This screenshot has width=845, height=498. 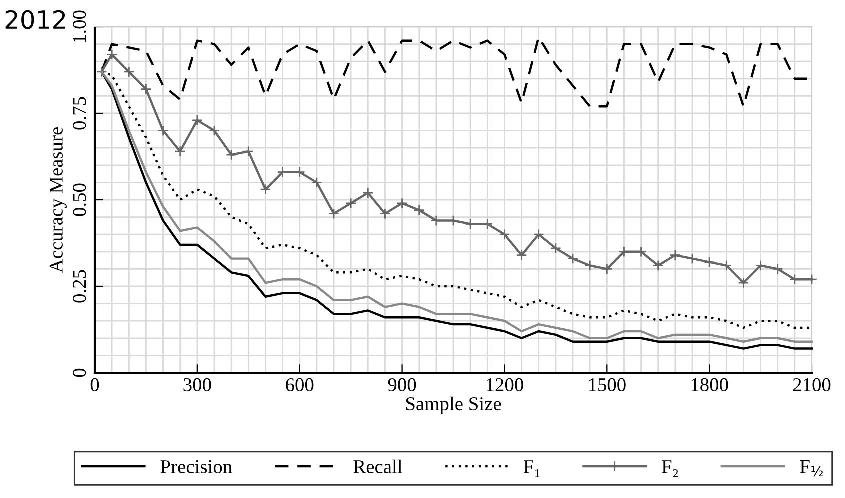 I want to click on x-tick-label: 900, so click(x=402, y=385).